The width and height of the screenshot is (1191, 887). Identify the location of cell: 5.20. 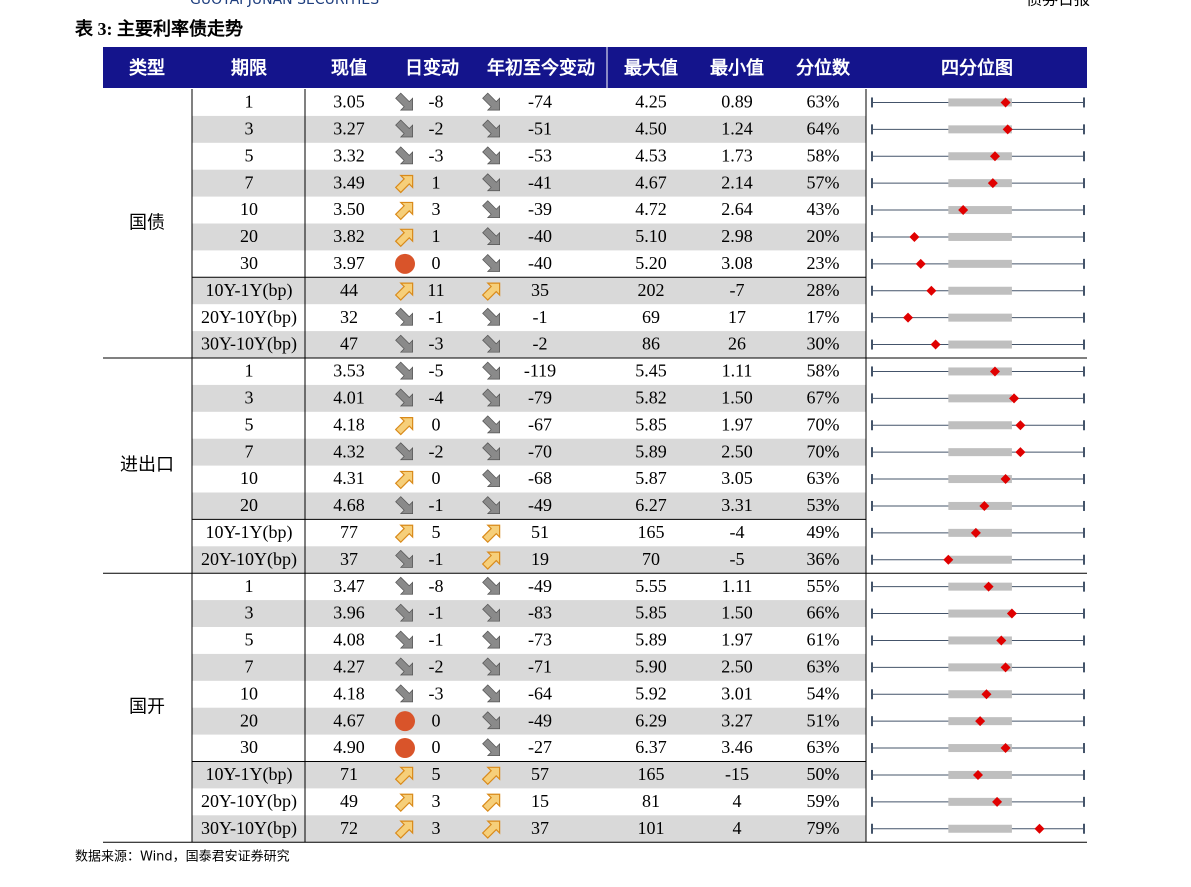
(651, 263).